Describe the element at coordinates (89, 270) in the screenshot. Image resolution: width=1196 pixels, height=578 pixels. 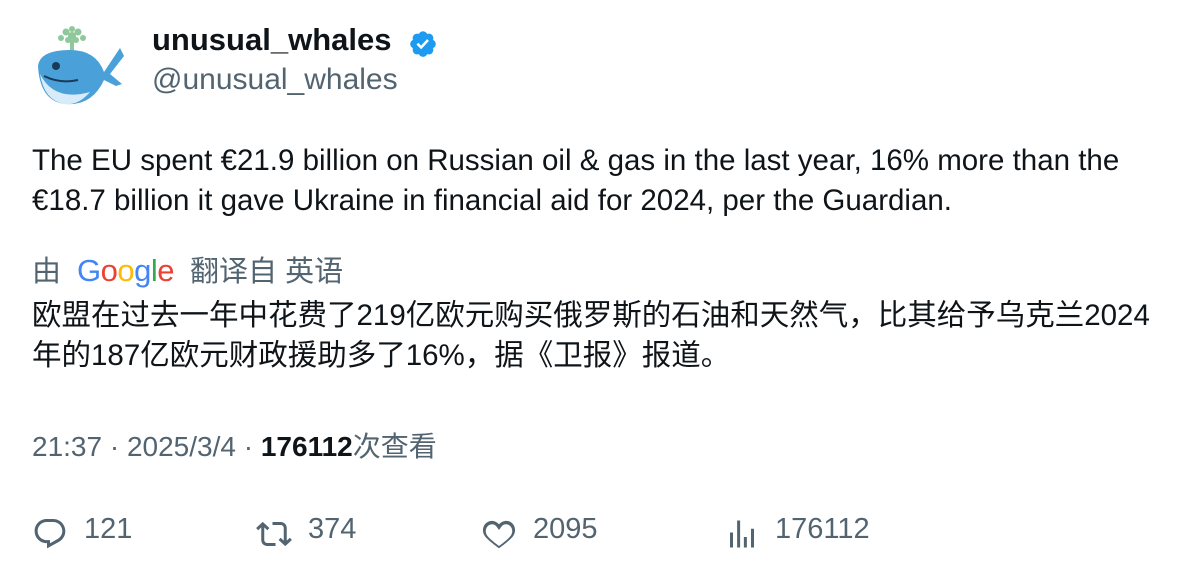
I see `logo-letter: G` at that location.